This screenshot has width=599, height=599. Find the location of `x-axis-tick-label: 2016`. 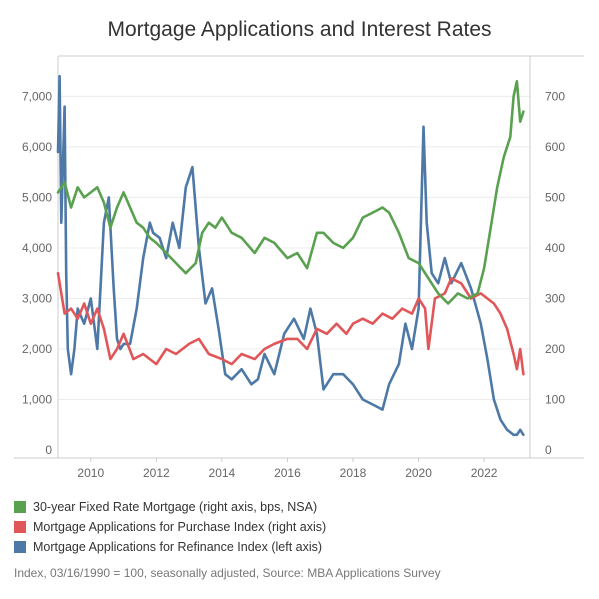

x-axis-tick-label: 2016 is located at coordinates (287, 473).